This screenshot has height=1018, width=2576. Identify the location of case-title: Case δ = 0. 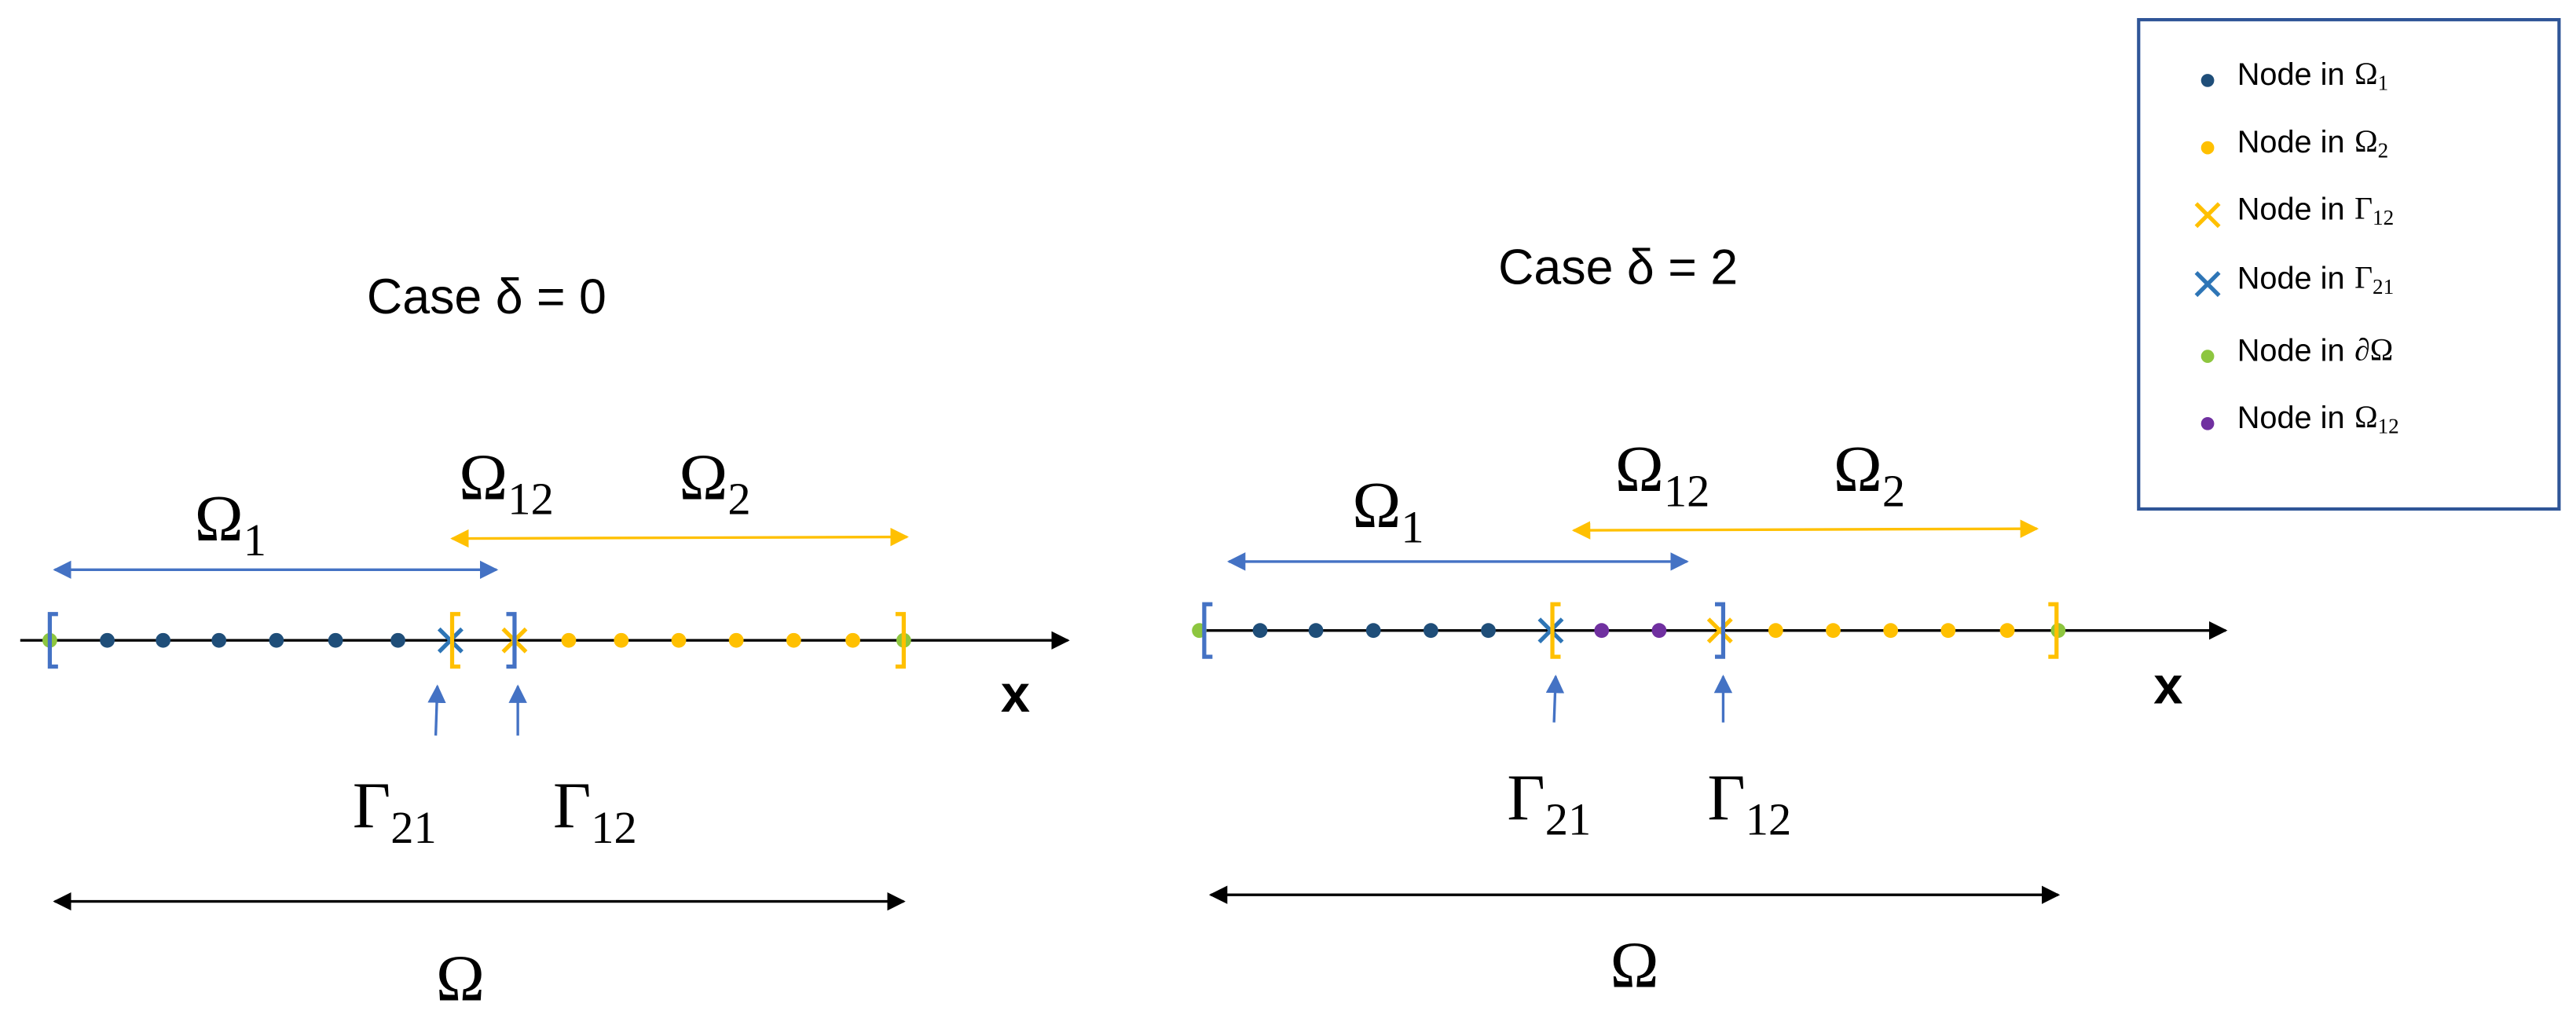
(486, 297).